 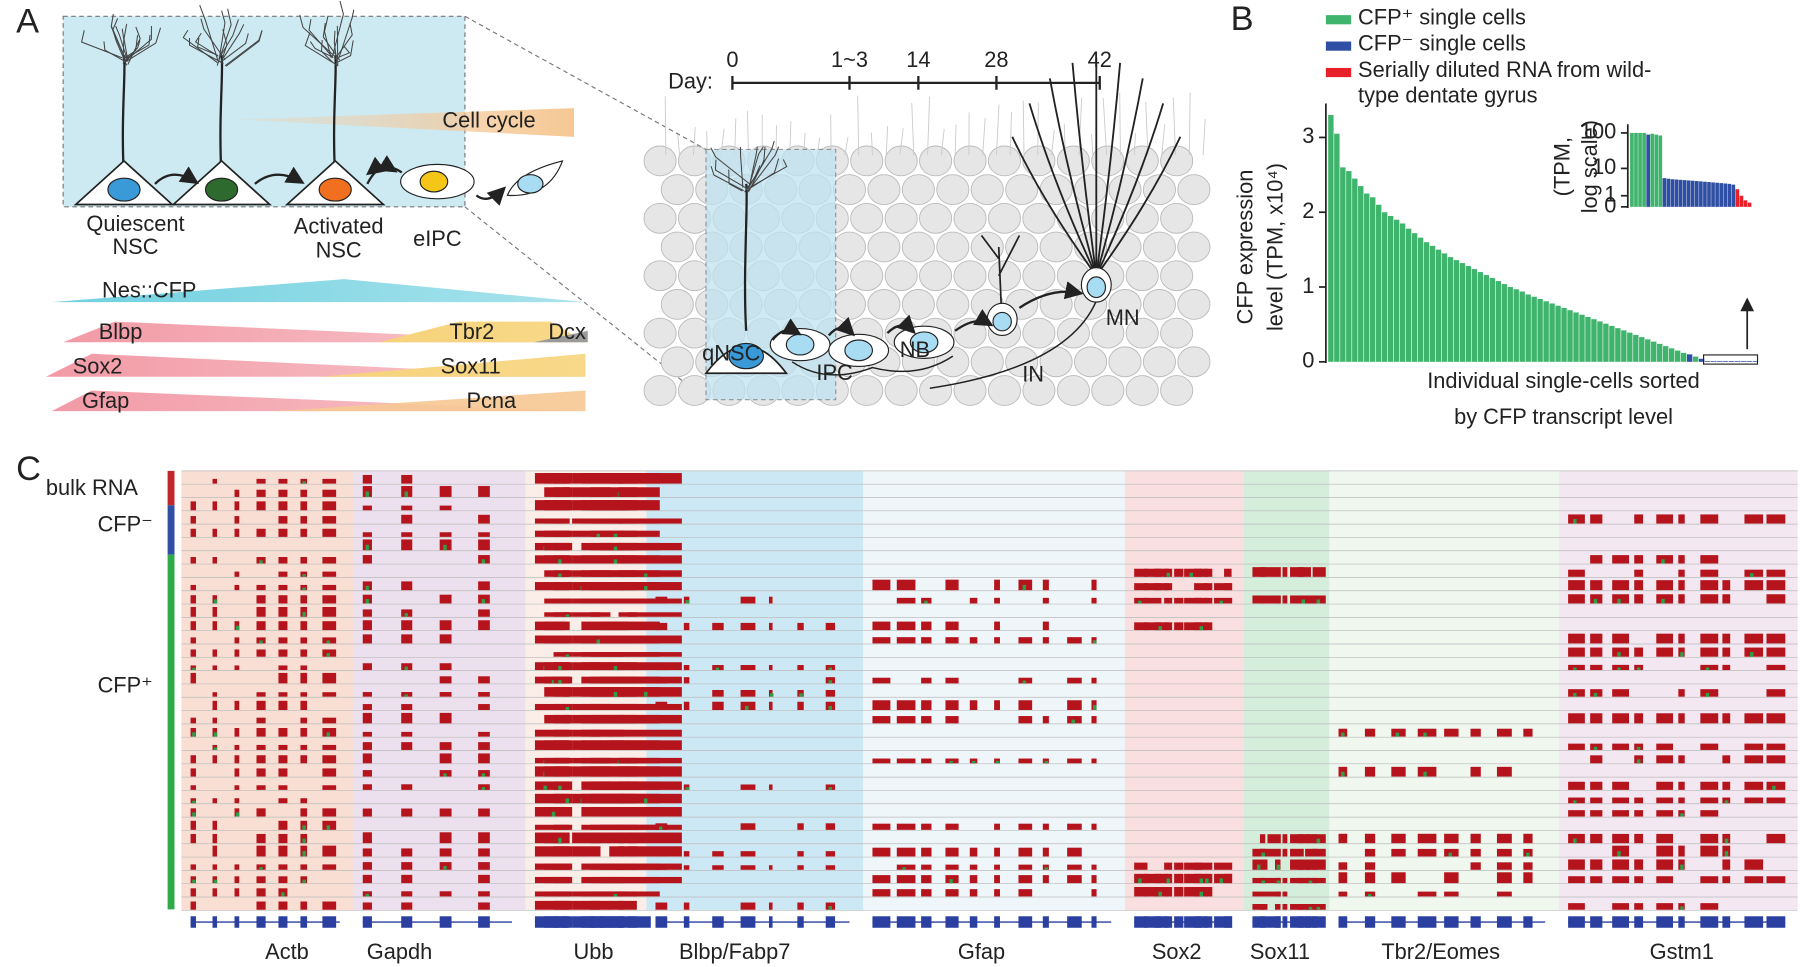 I want to click on group-label: CFP⁺, so click(x=125, y=684).